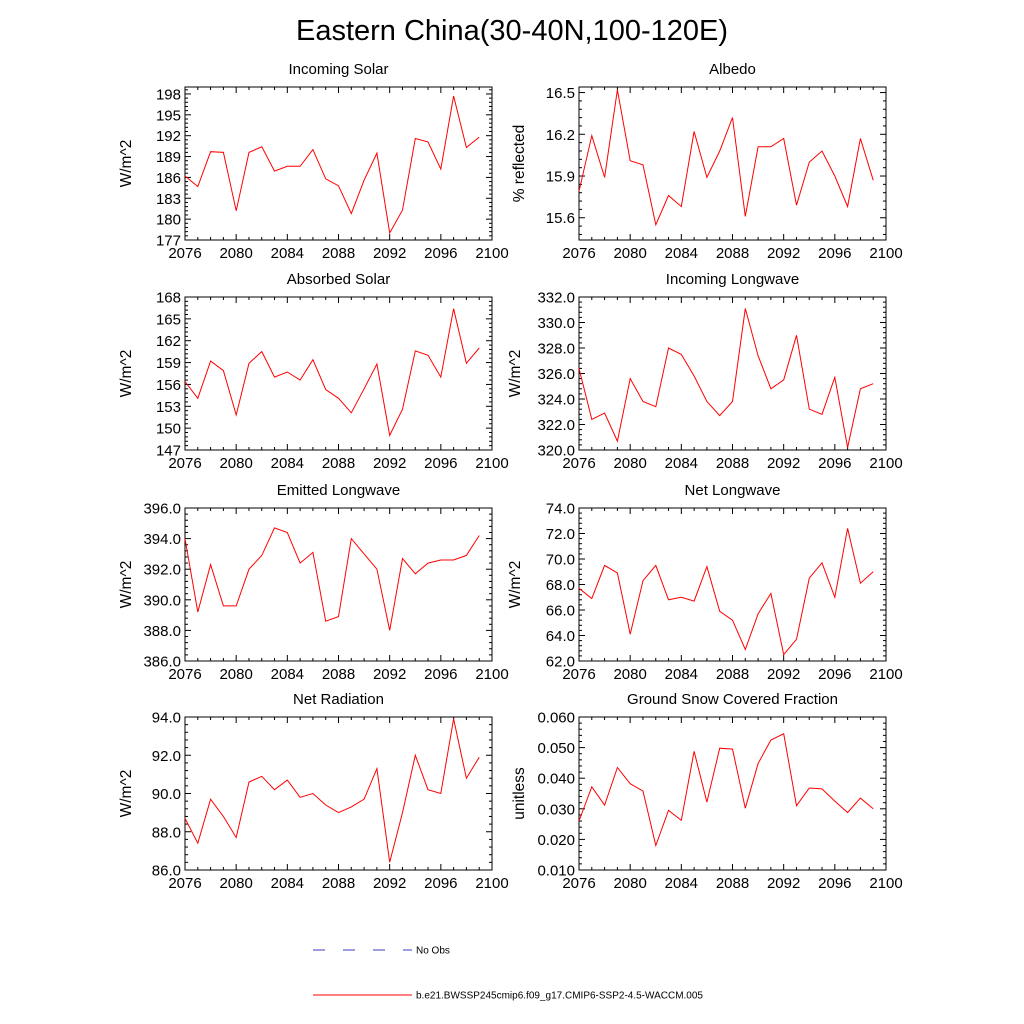  I want to click on y-tick-label: 180, so click(168, 220).